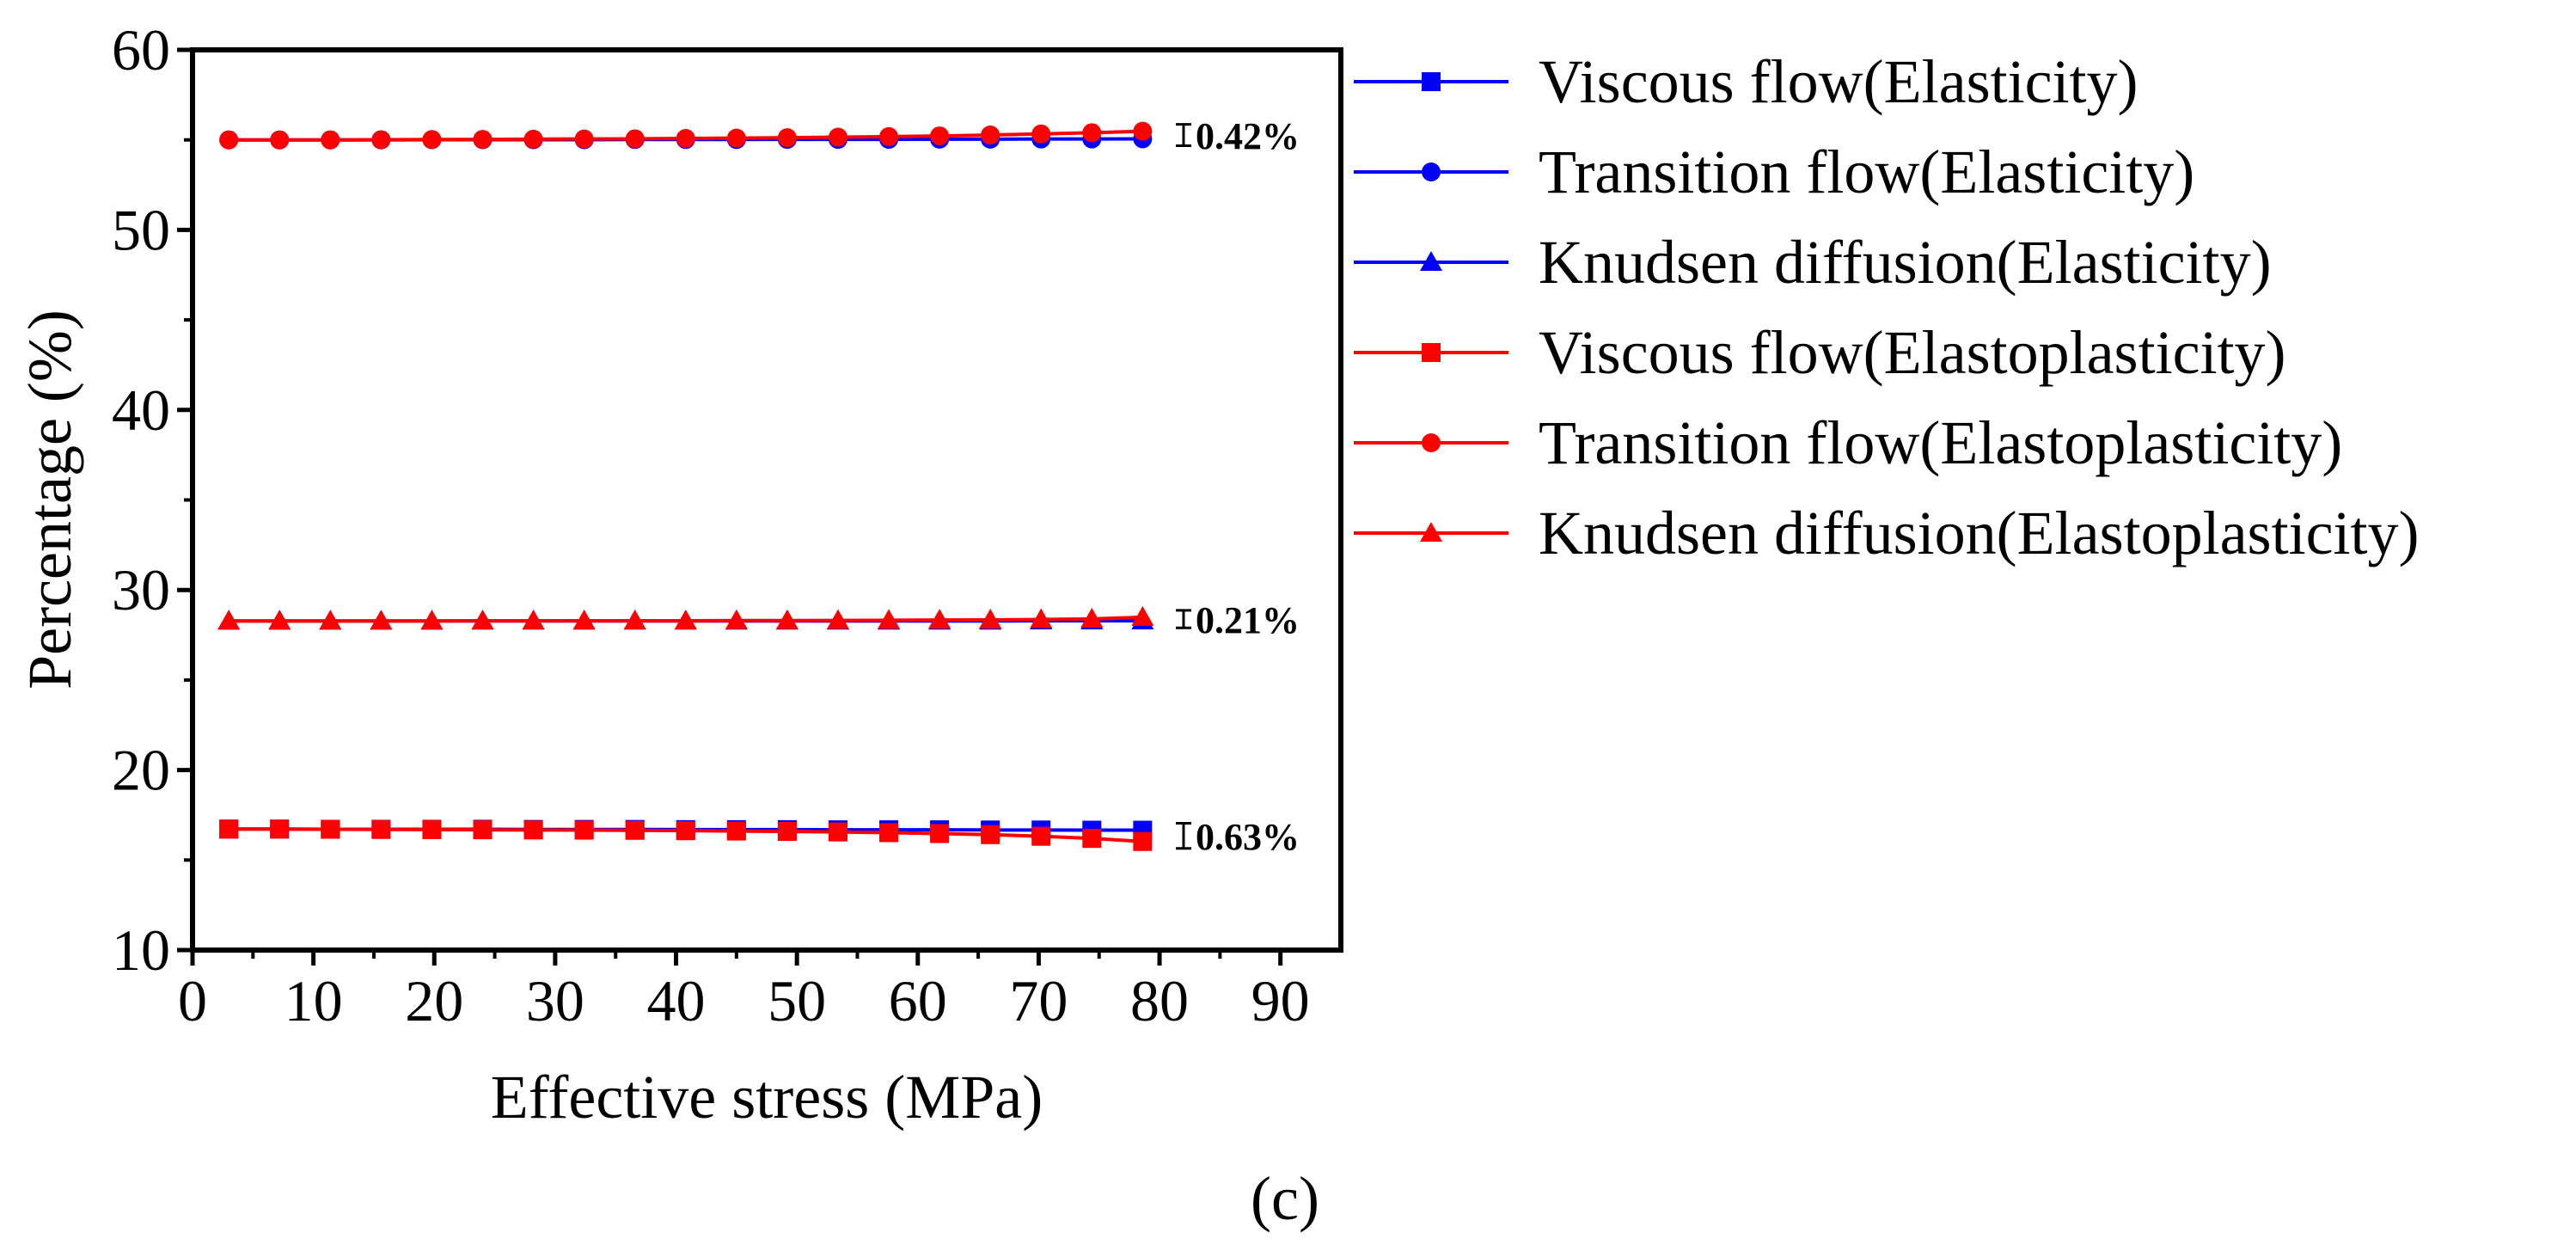  Describe the element at coordinates (1839, 82) in the screenshot. I see `legend-label: Viscous flow(Elasticity)` at that location.